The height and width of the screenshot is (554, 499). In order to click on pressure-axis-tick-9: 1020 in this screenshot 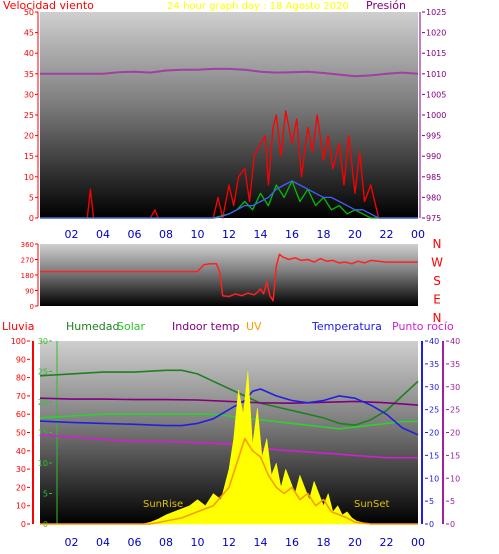, I will do `click(436, 33)`.